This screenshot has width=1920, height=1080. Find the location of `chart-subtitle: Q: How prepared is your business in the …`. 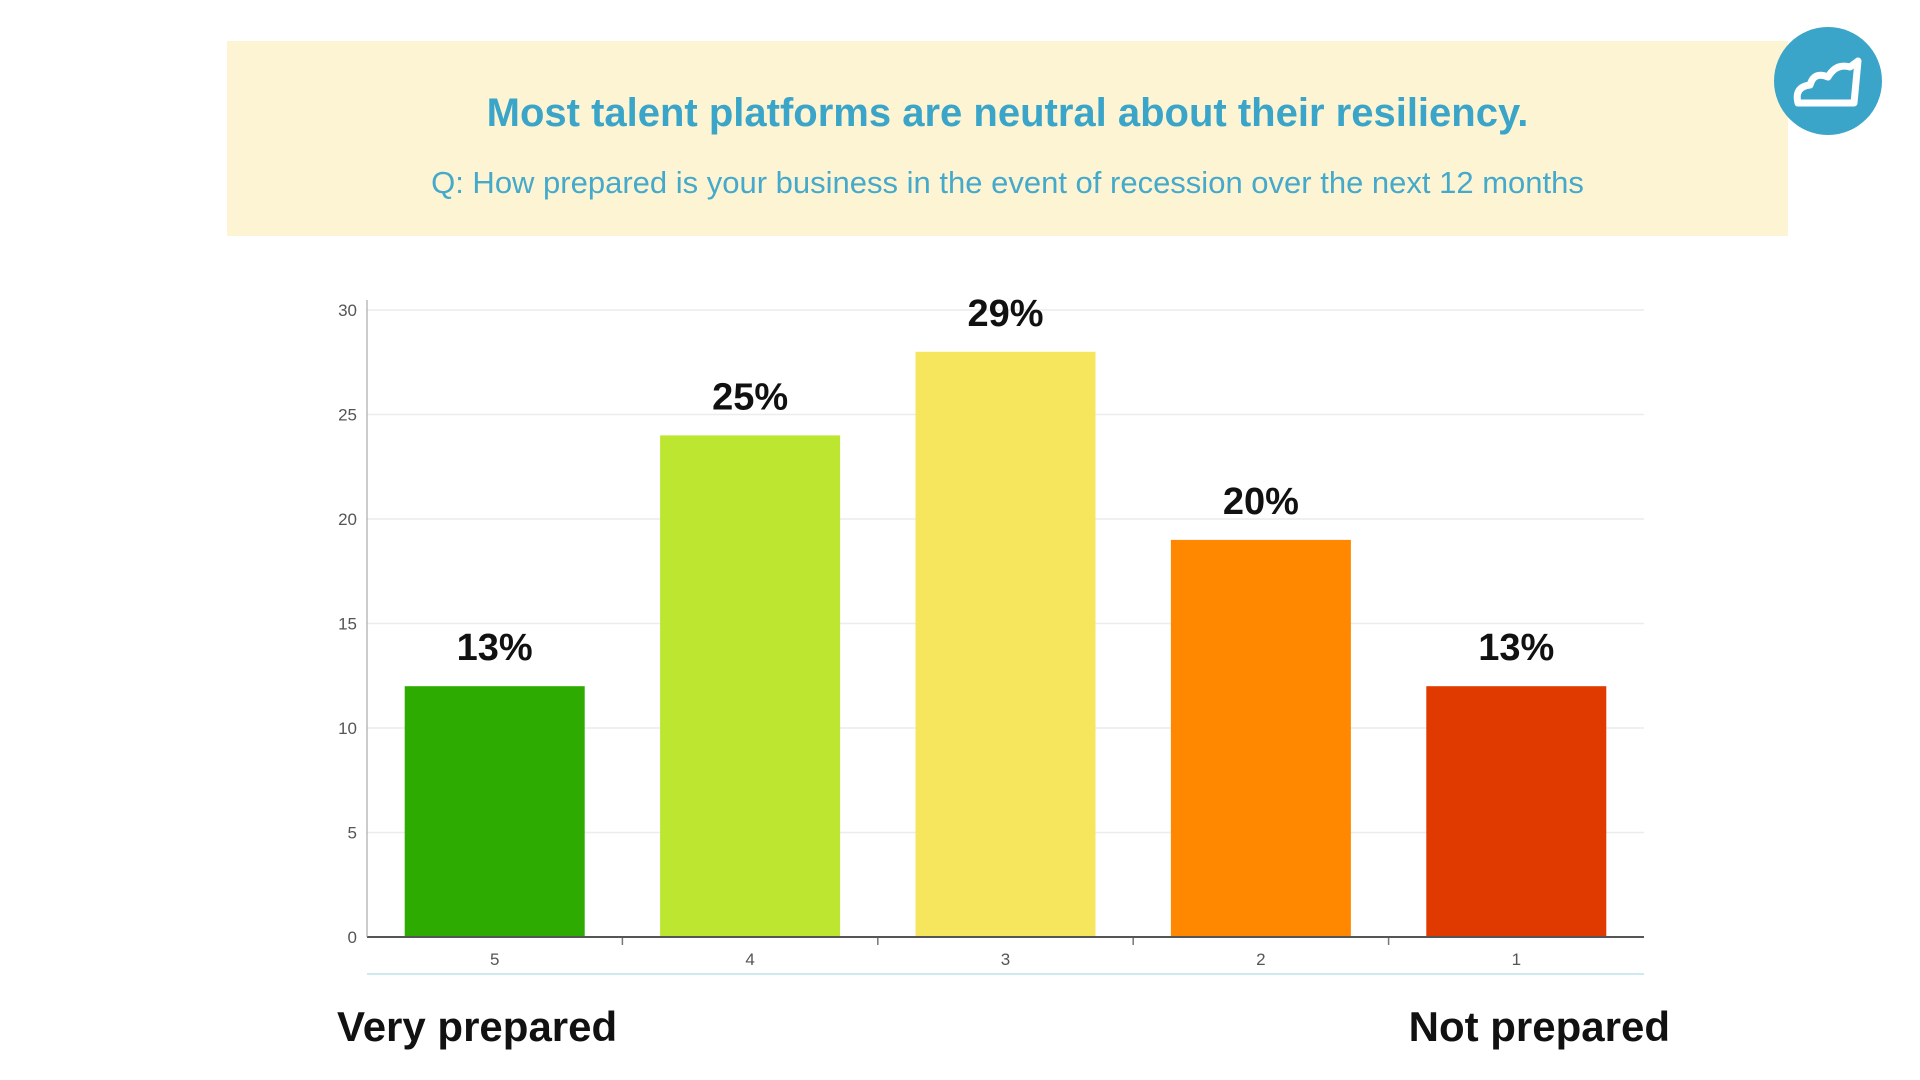

chart-subtitle: Q: How prepared is your business in the … is located at coordinates (1007, 182).